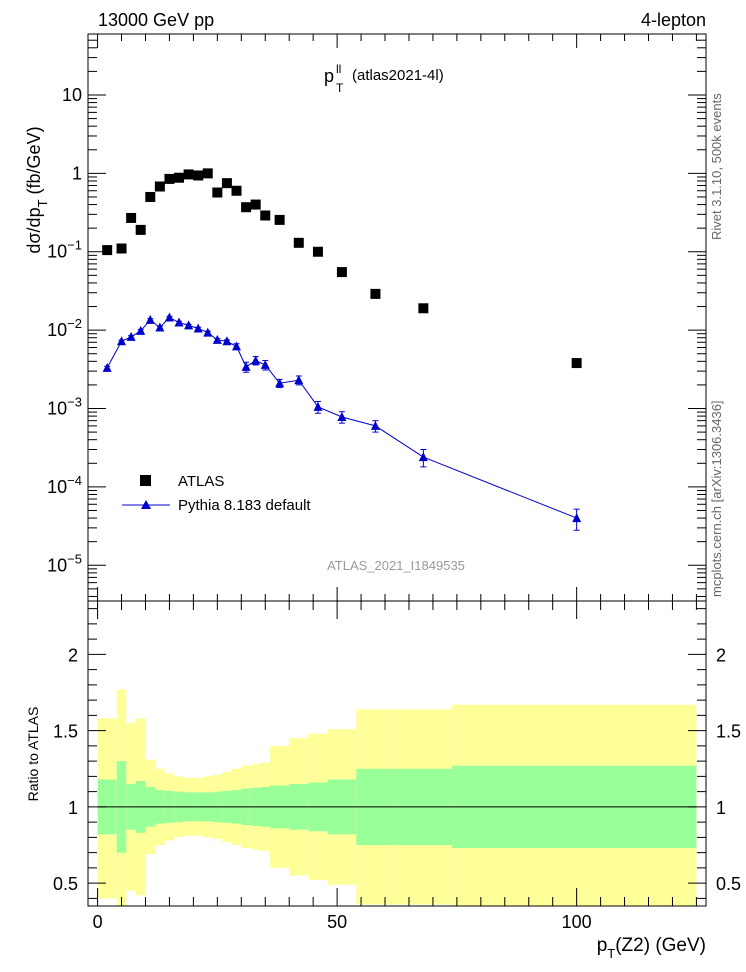 This screenshot has height=972, width=746. What do you see at coordinates (716, 166) in the screenshot?
I see `rivet-version-label: Rivet 3.1.10, 500k events` at bounding box center [716, 166].